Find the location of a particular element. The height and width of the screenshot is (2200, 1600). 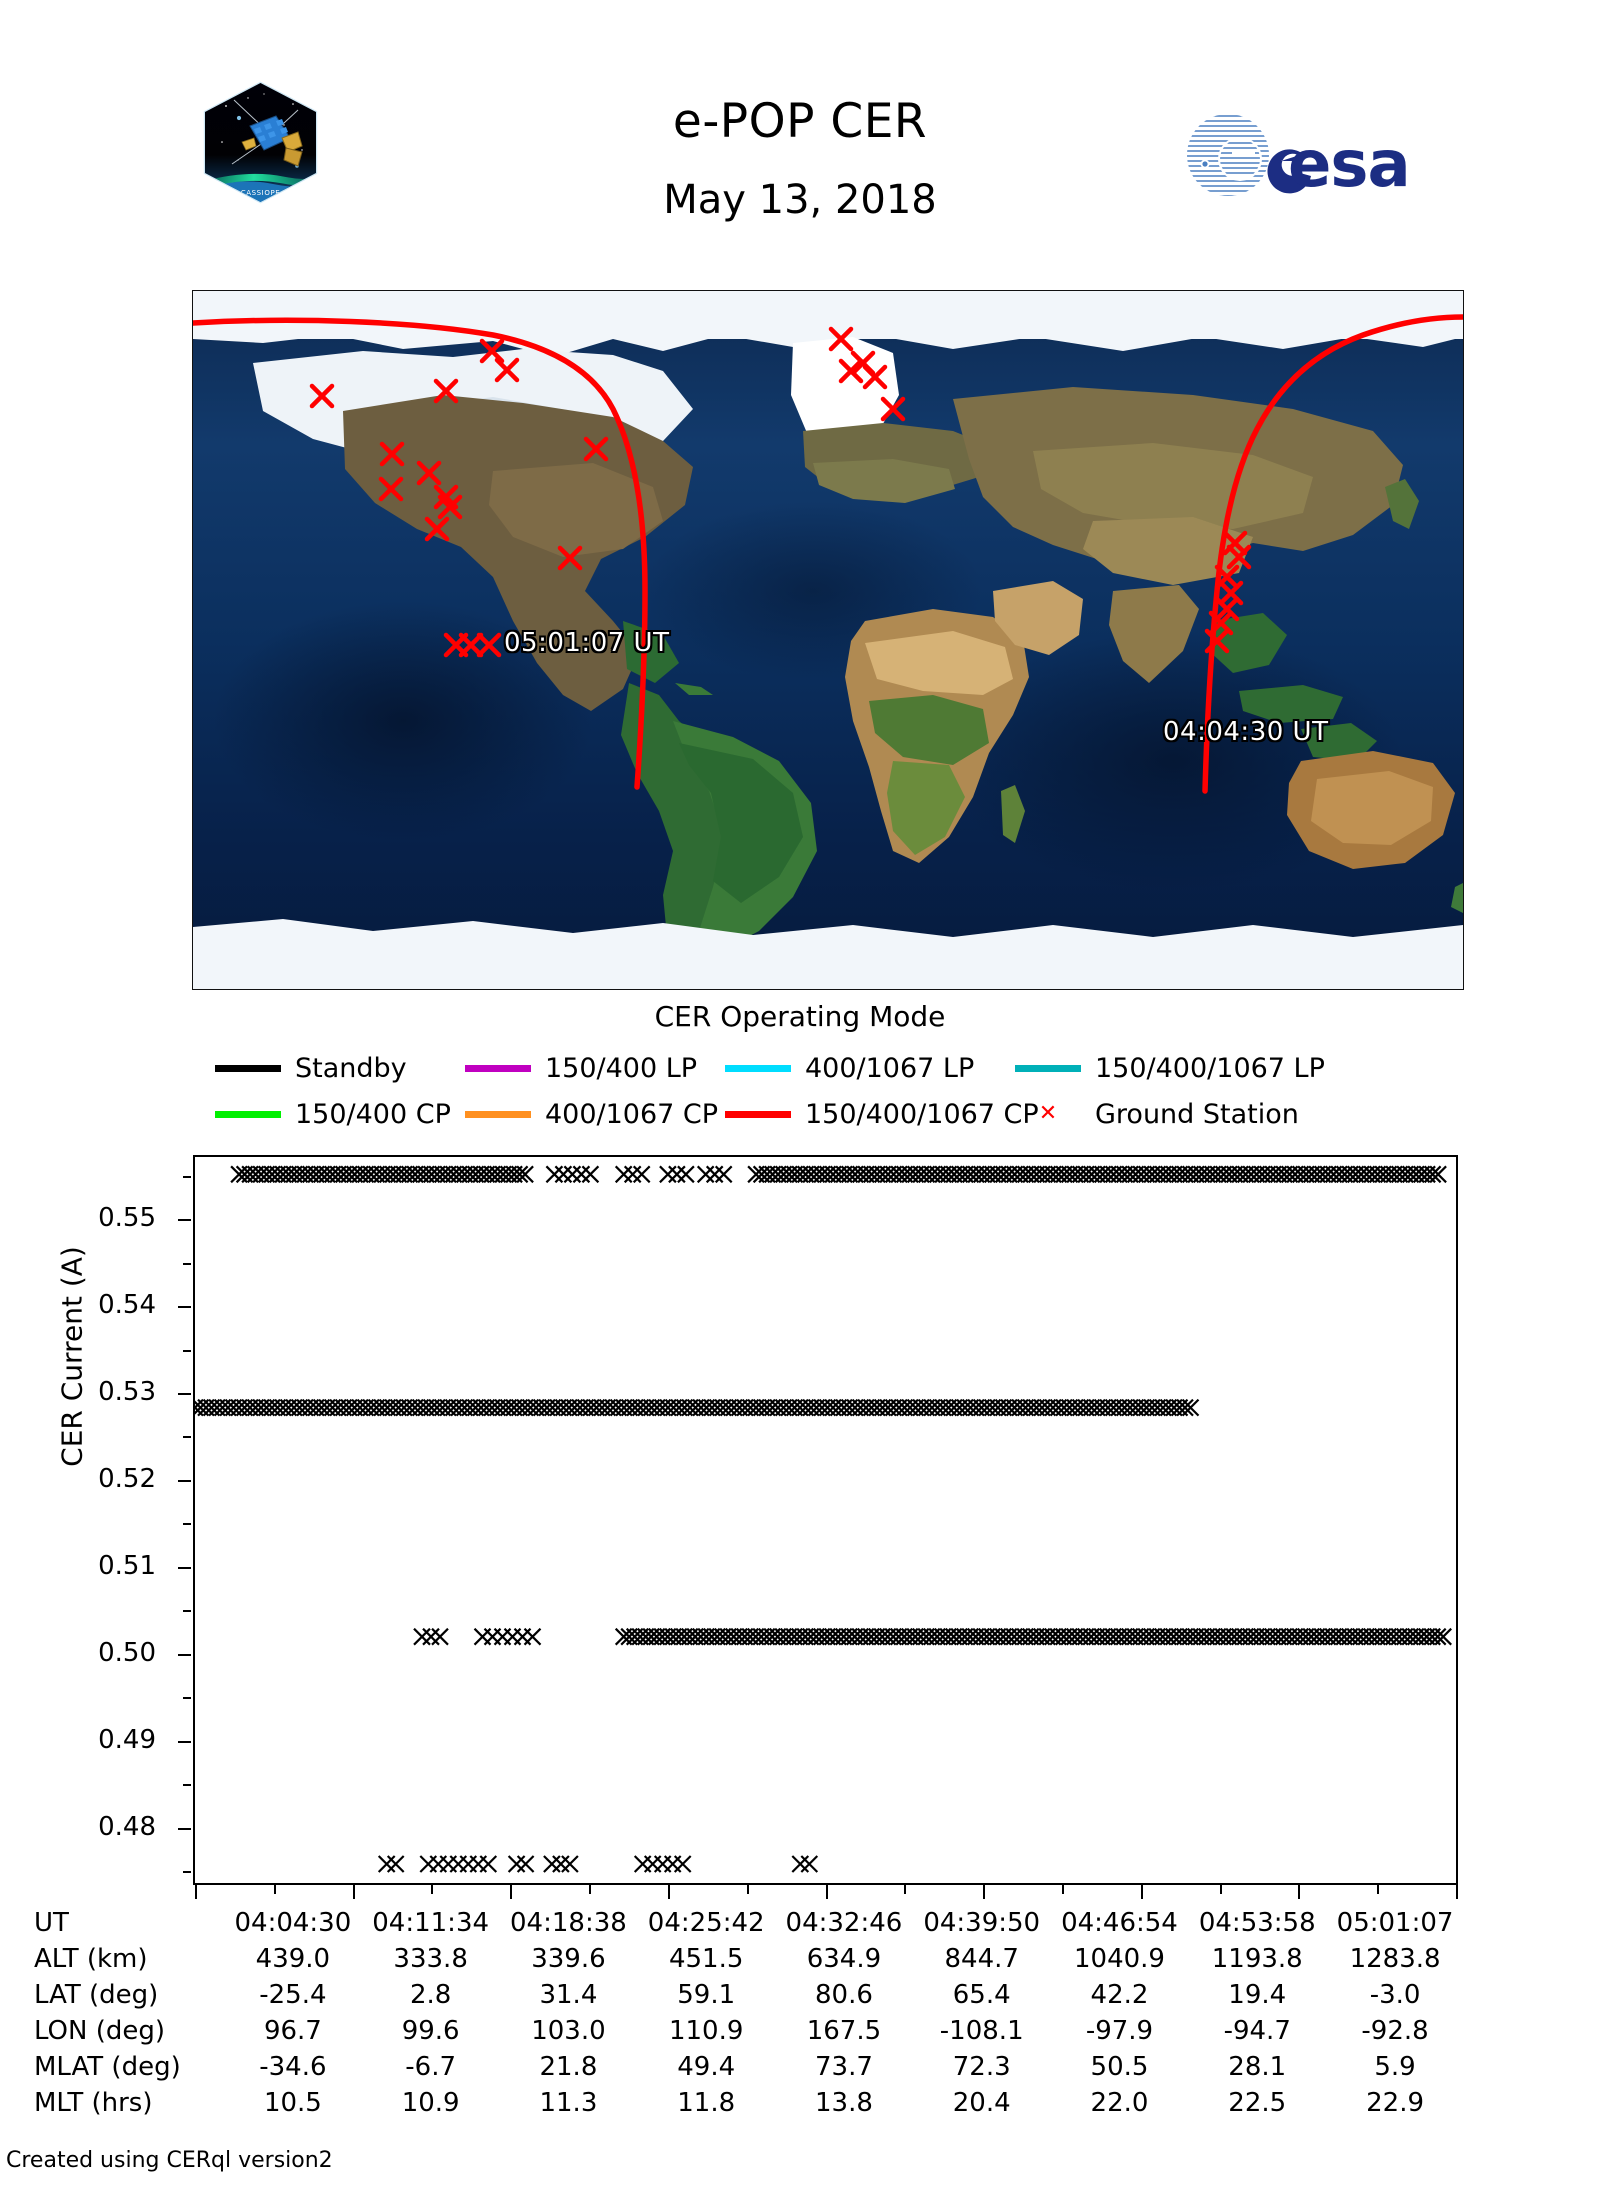

legend-item-150-400-1067-lp: 150/400/1067 LP is located at coordinates (1170, 1068).